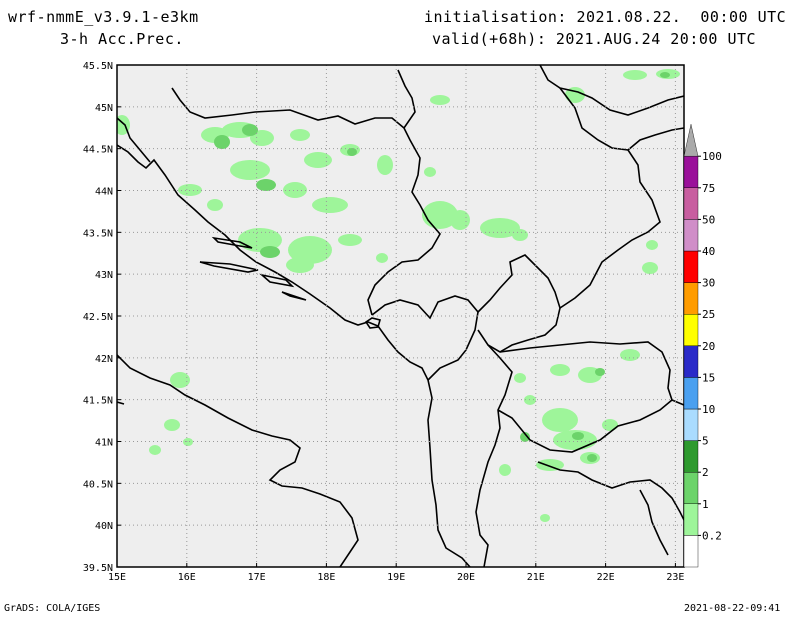 The image size is (800, 618). Describe the element at coordinates (134, 140) in the screenshot. I see `istria-coast` at that location.